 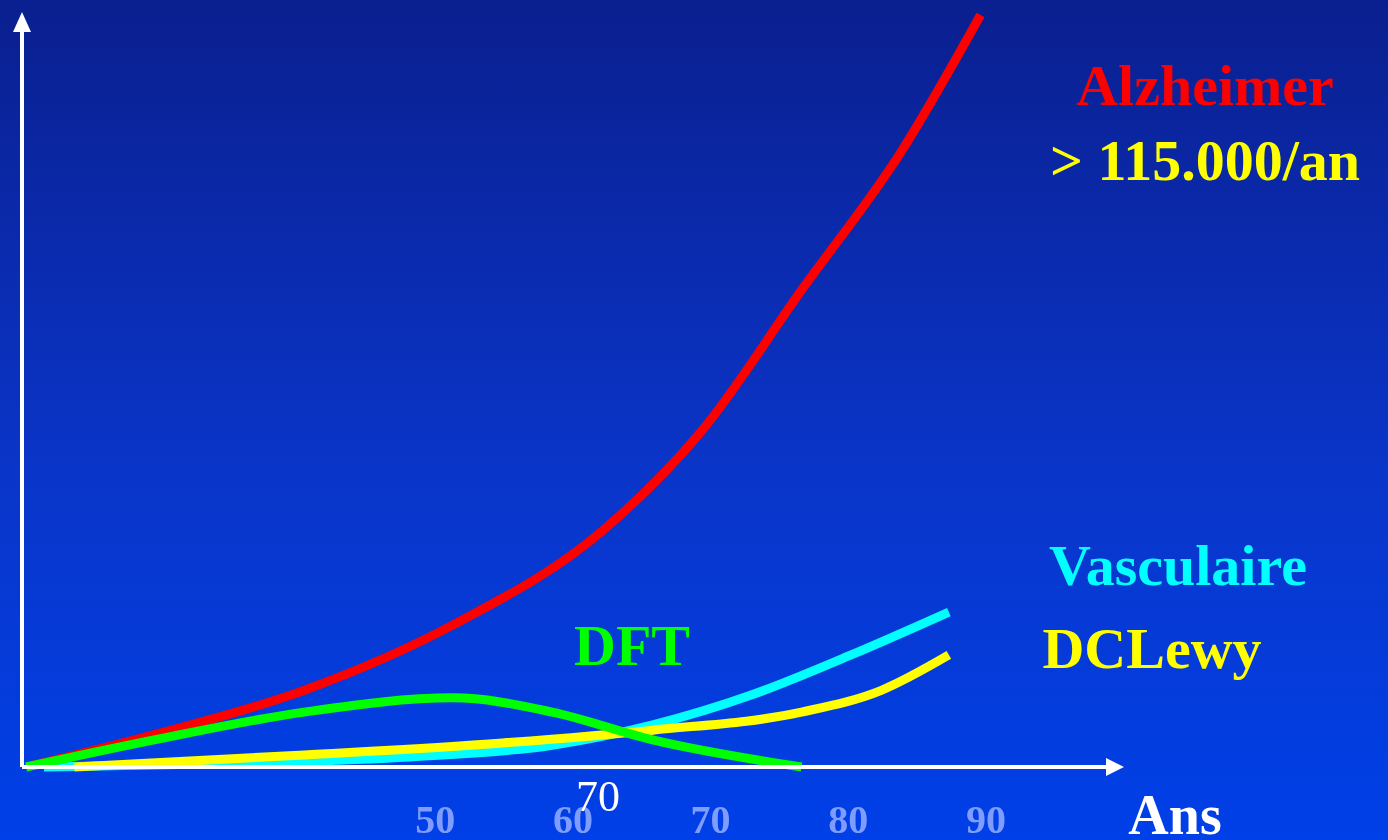 I want to click on annotation: > 115.000/an, so click(x=1205, y=160).